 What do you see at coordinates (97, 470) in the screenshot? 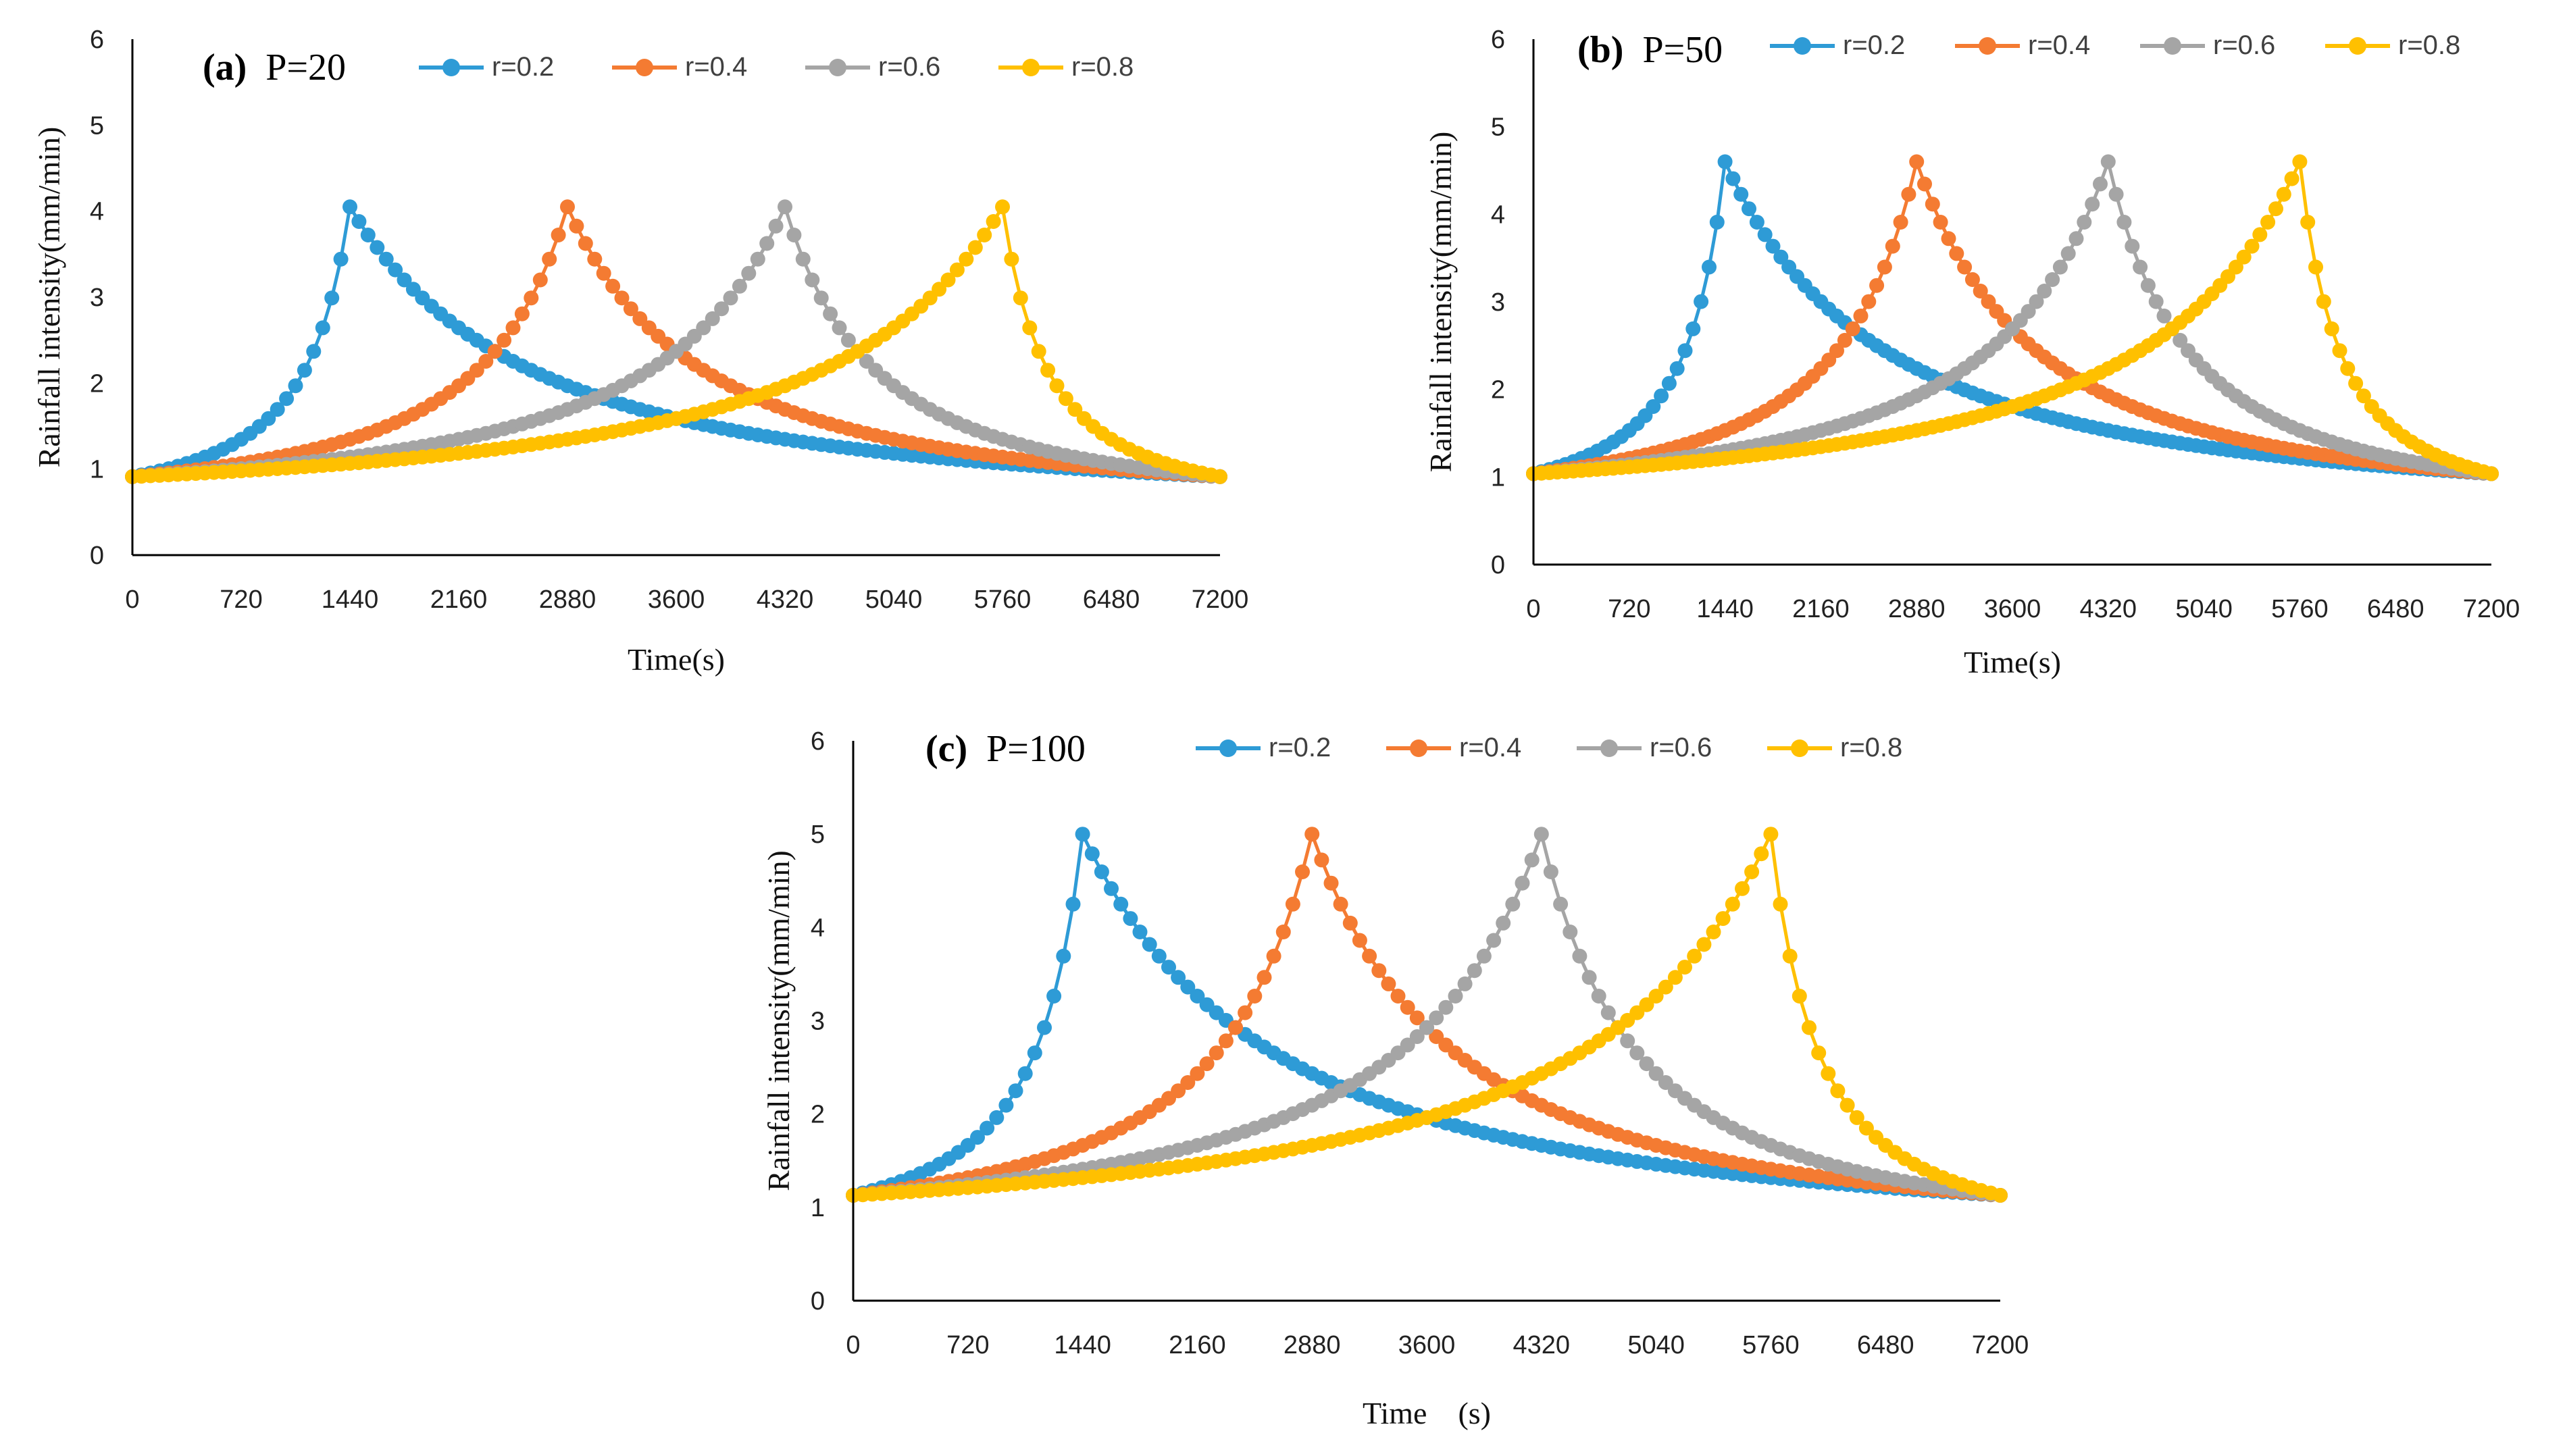
I see `chart-a-y-tick-label: 1` at bounding box center [97, 470].